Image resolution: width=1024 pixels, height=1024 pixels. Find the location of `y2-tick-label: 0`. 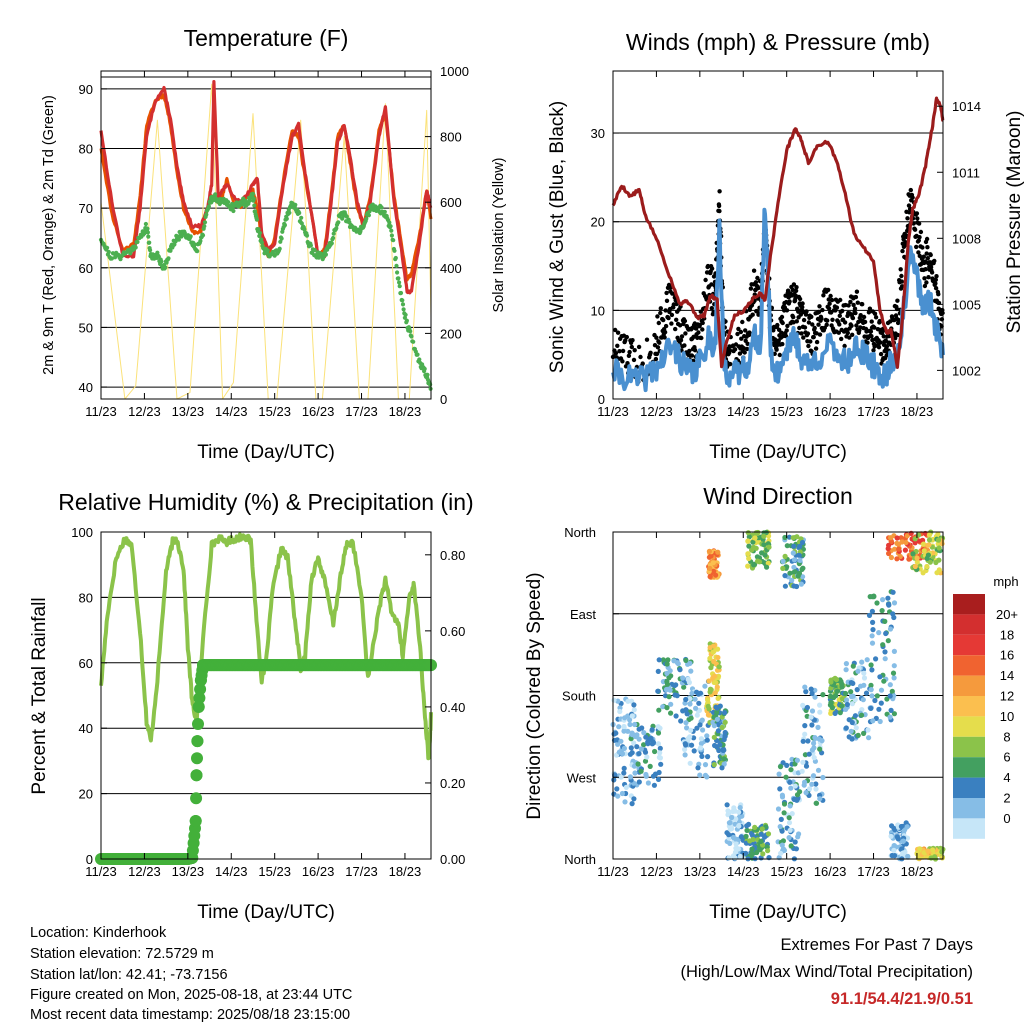

y2-tick-label: 0 is located at coordinates (443, 399).